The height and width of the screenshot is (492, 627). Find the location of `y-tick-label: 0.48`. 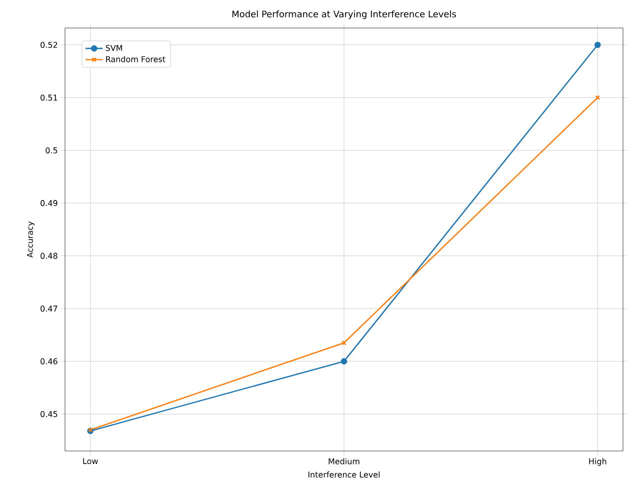

y-tick-label: 0.48 is located at coordinates (49, 255).